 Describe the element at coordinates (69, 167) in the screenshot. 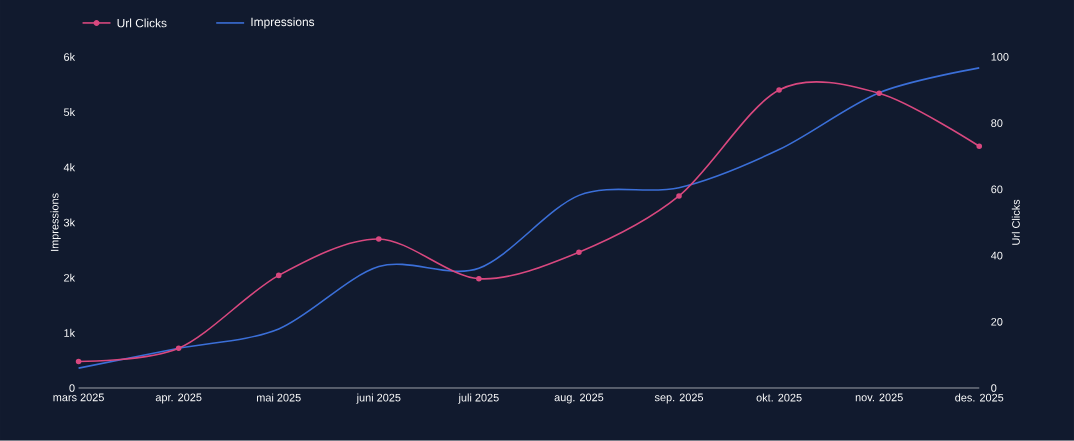

I see `y-tick-label: 4k` at that location.